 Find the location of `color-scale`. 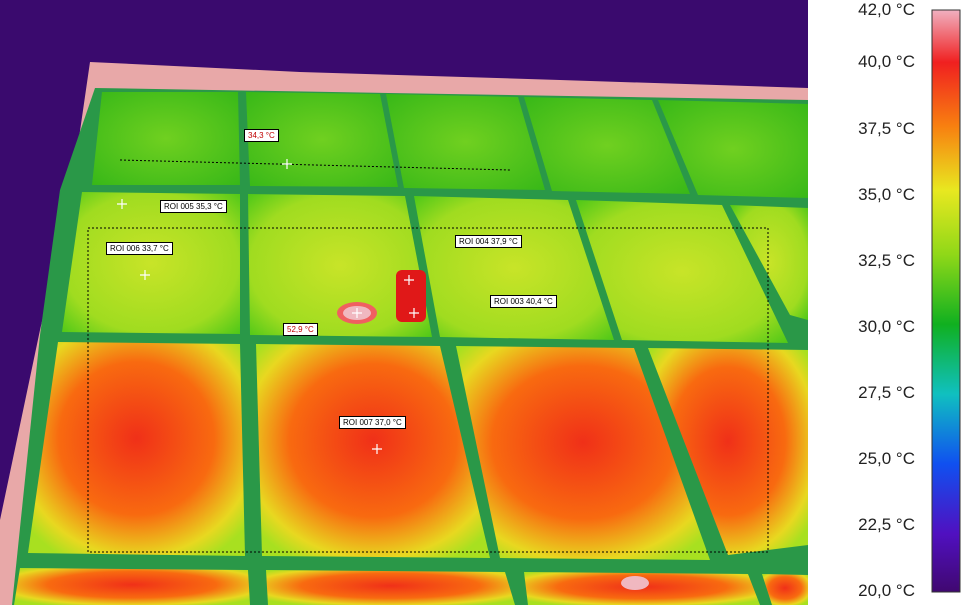

color-scale is located at coordinates (946, 301).